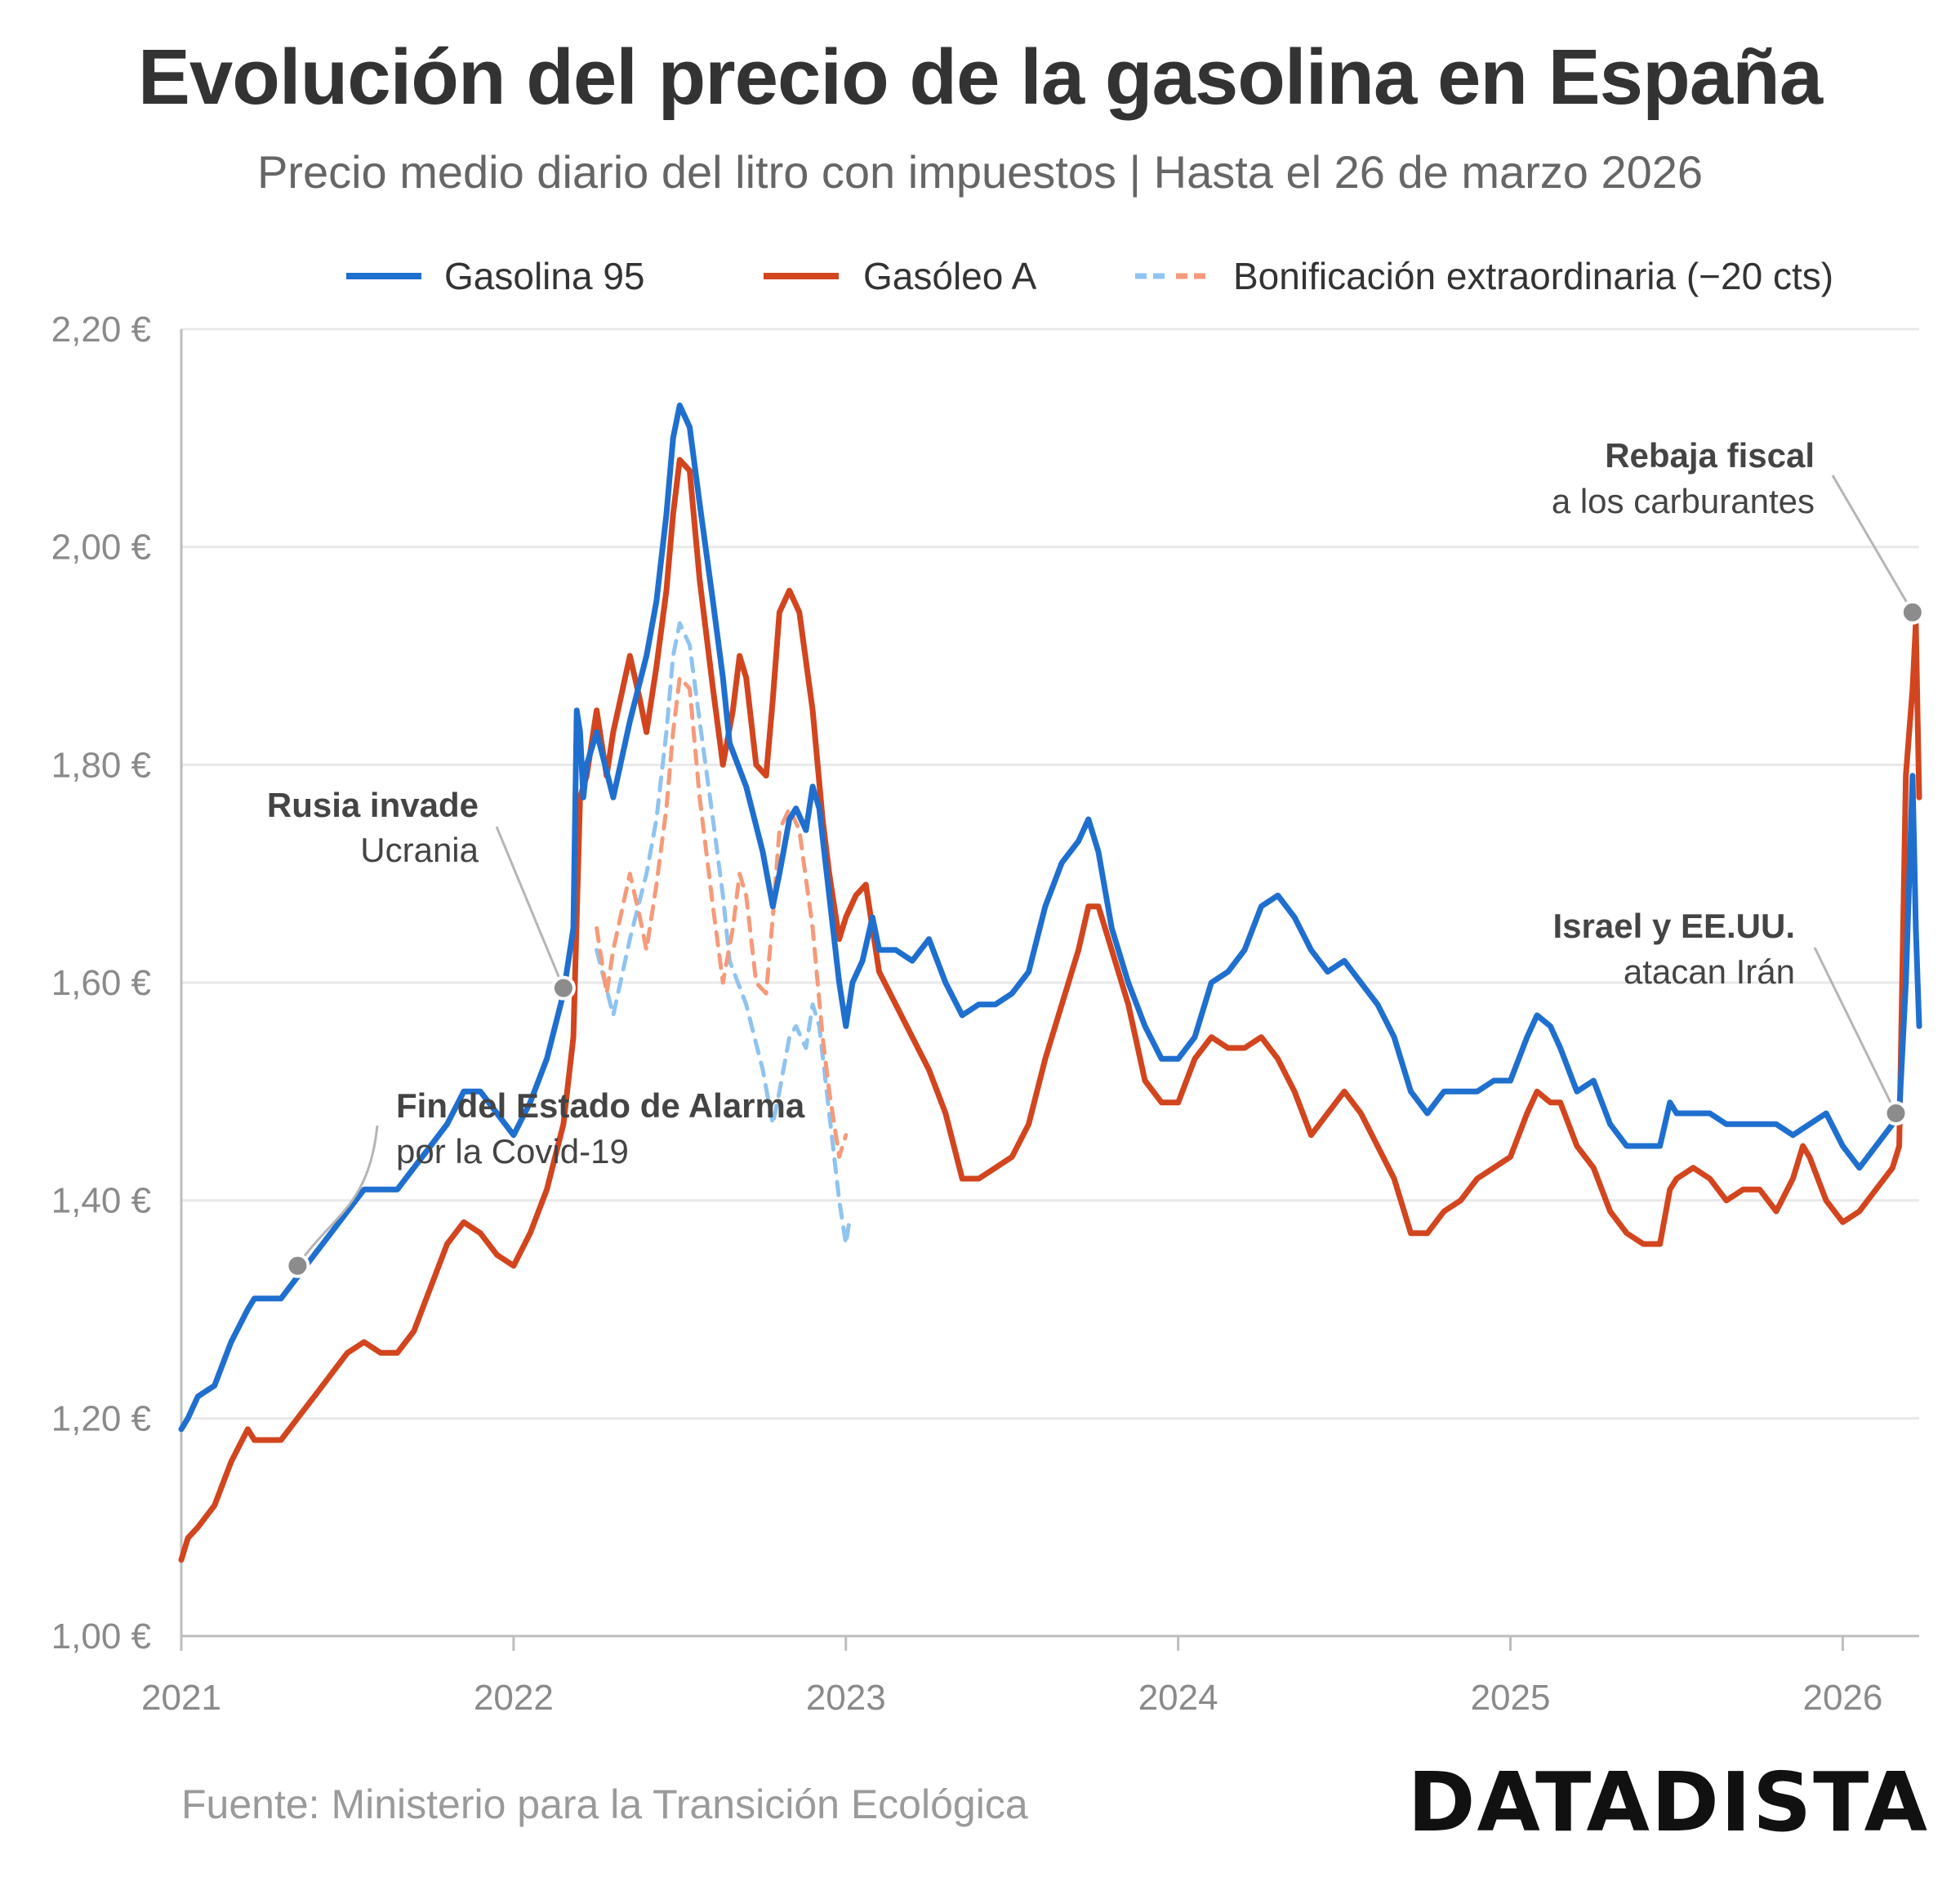 The image size is (1960, 1895). I want to click on annotation-subtitle: Ucrania, so click(419, 850).